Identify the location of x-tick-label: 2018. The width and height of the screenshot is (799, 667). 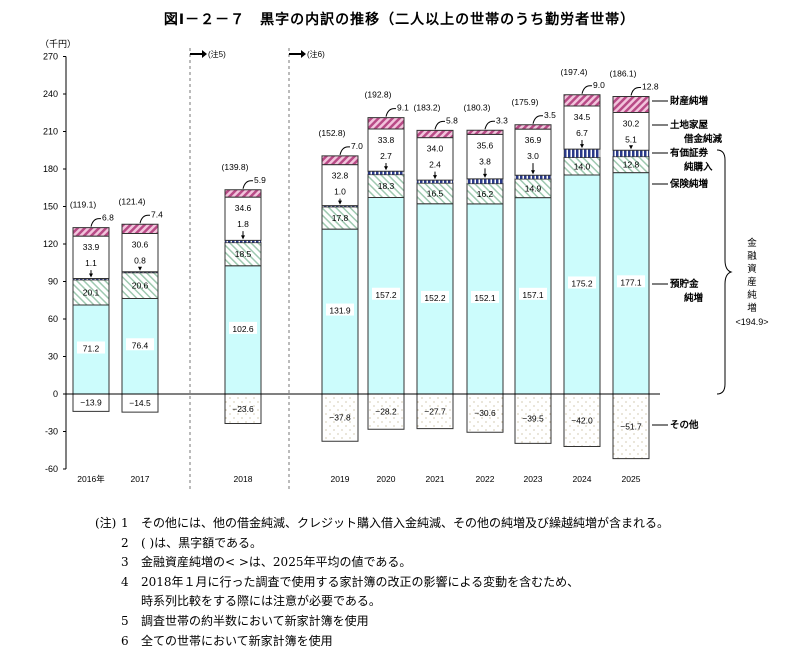
(243, 479).